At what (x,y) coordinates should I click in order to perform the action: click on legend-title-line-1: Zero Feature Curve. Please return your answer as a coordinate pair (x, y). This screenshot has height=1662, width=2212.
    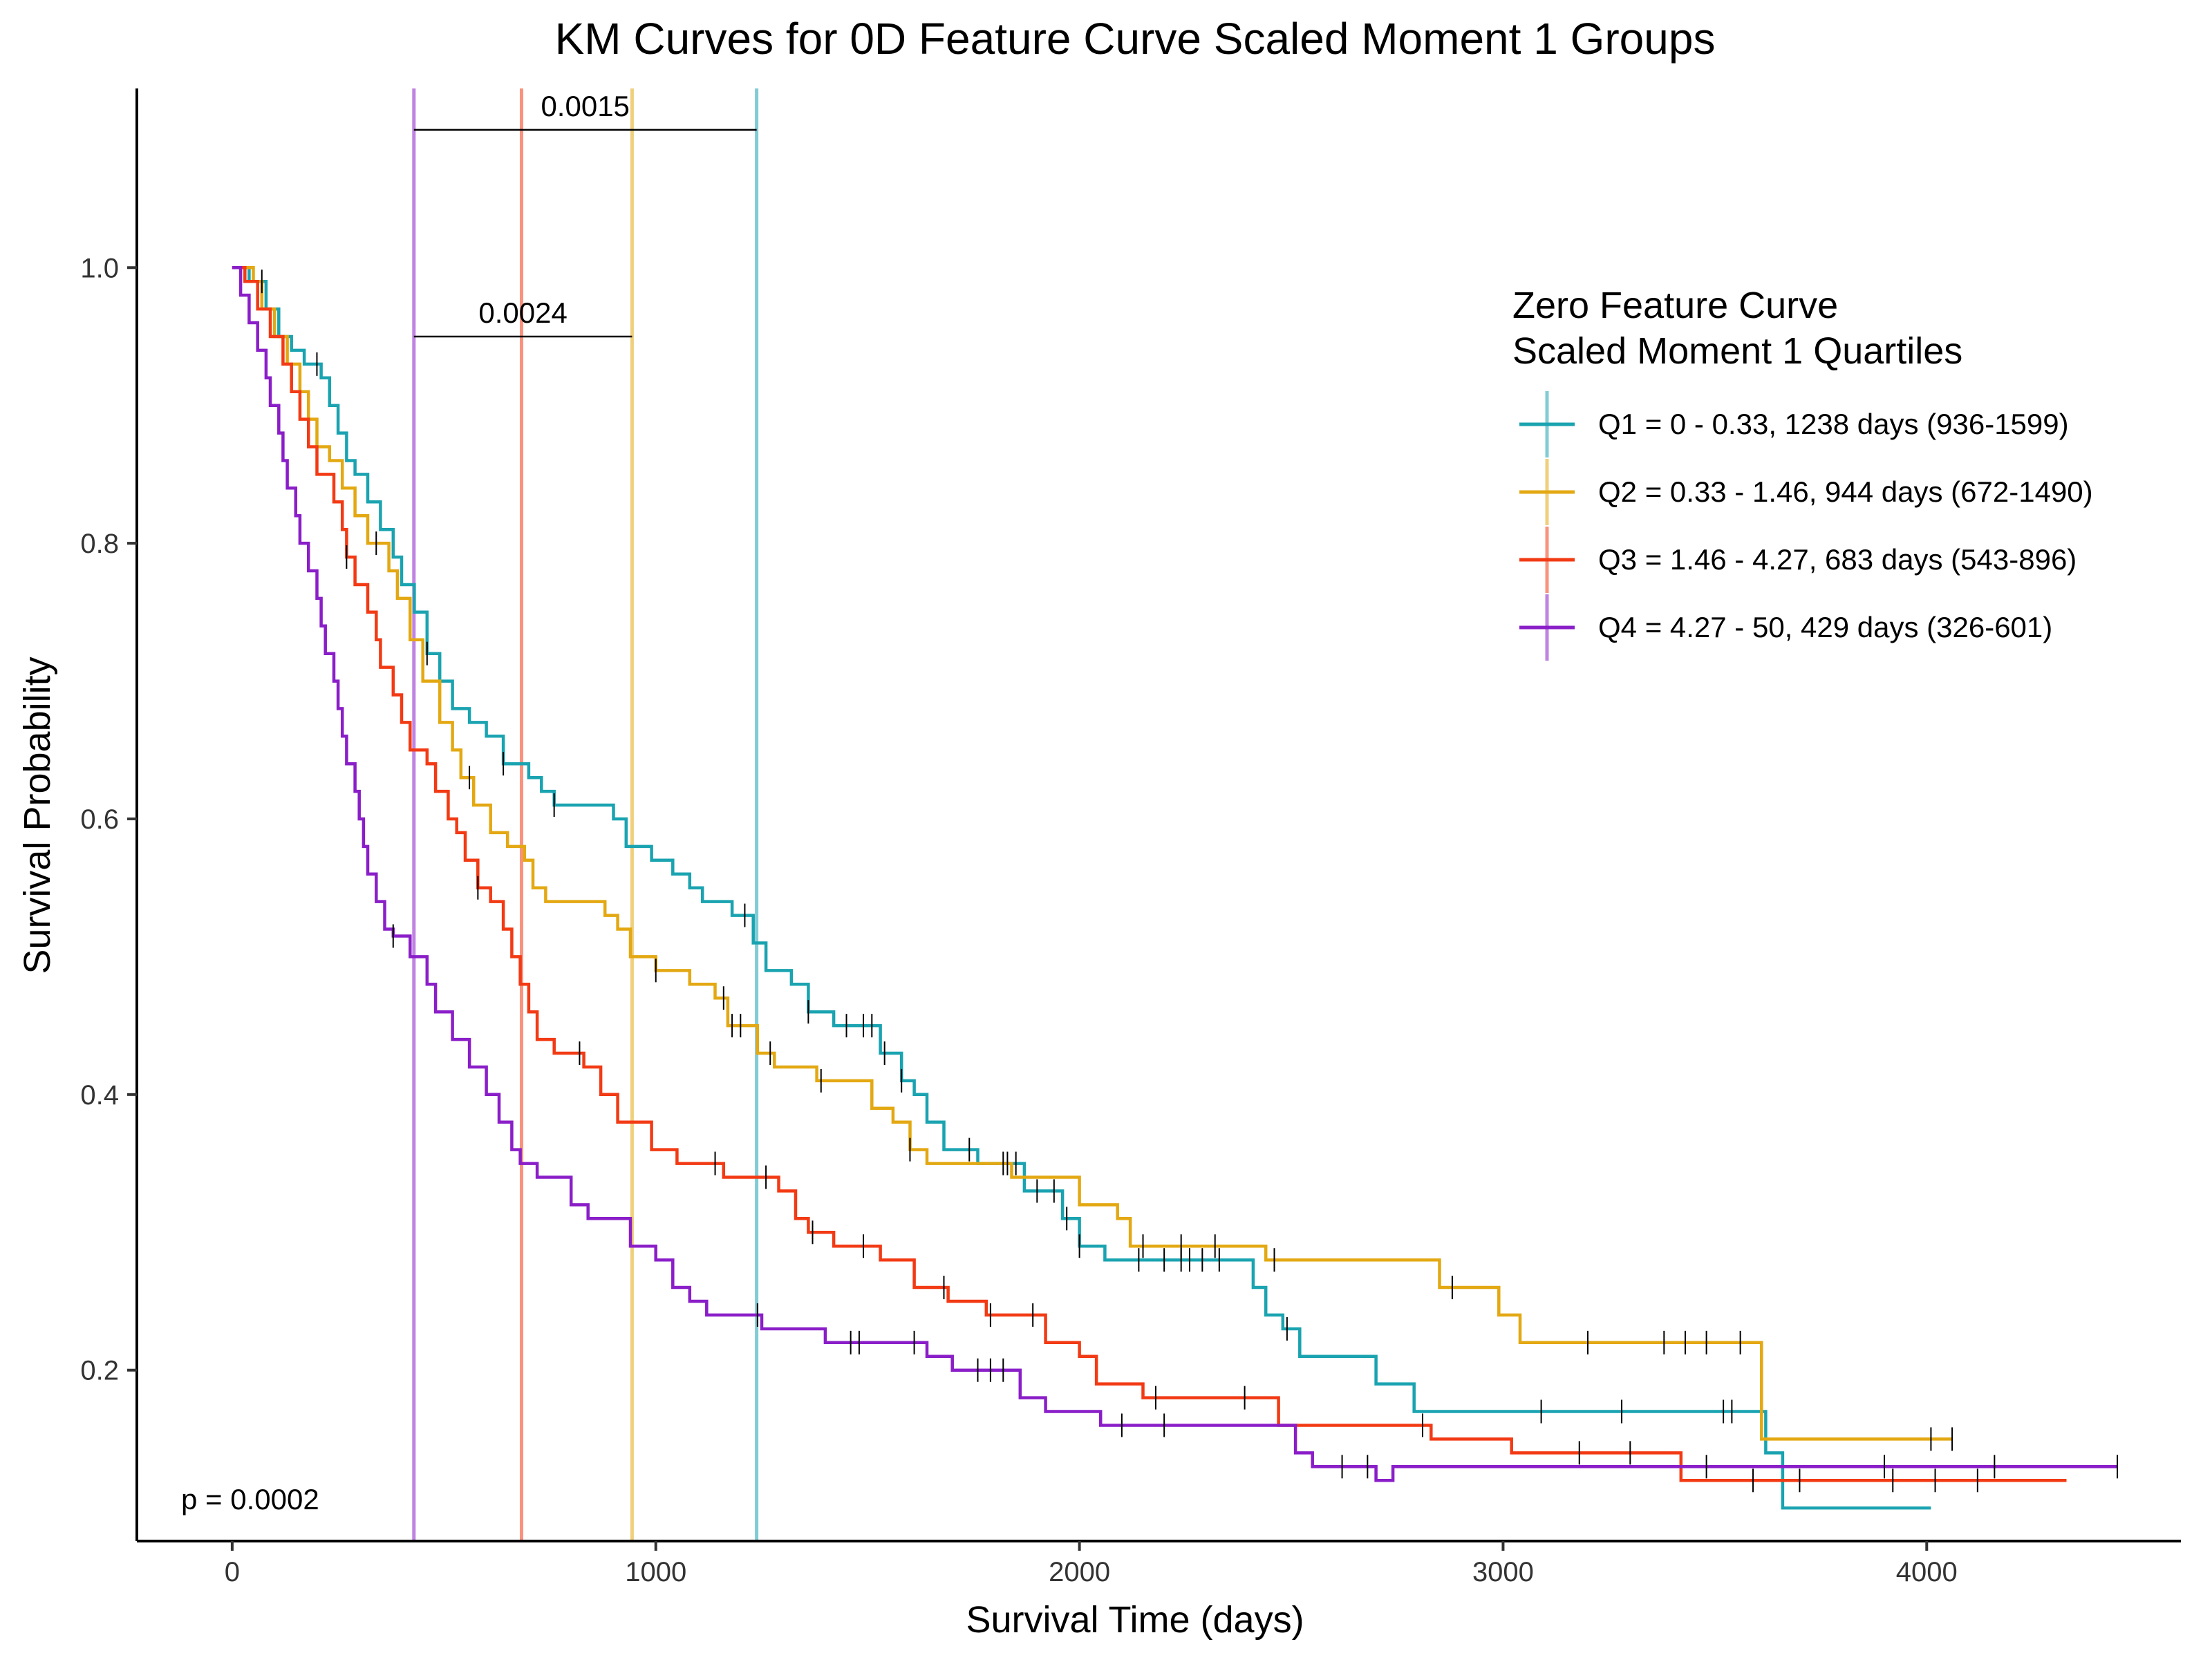
    Looking at the image, I should click on (1675, 305).